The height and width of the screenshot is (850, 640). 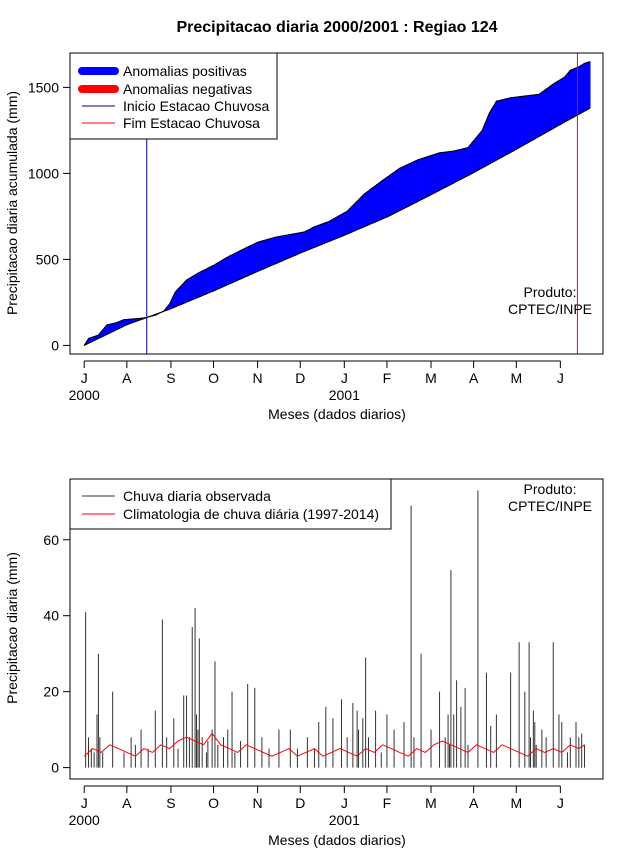 I want to click on legend-label-end: Fim Estacao Chuvosa, so click(x=191, y=123).